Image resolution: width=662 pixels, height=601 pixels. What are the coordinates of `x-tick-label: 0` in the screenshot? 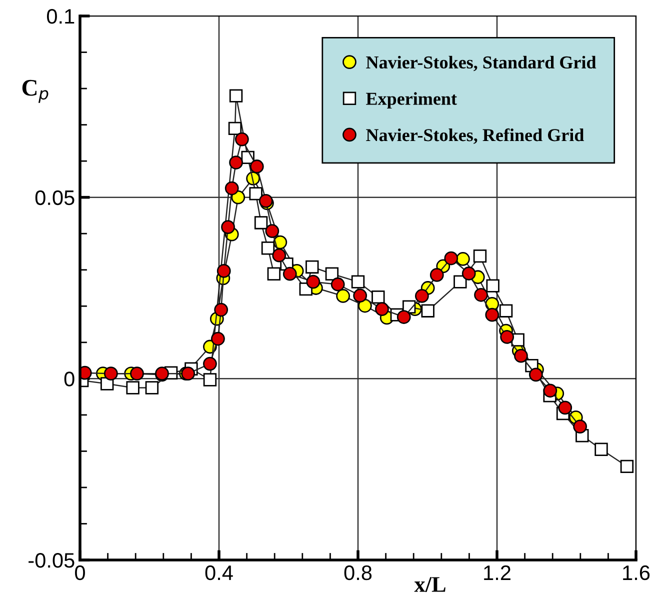 It's located at (80, 572).